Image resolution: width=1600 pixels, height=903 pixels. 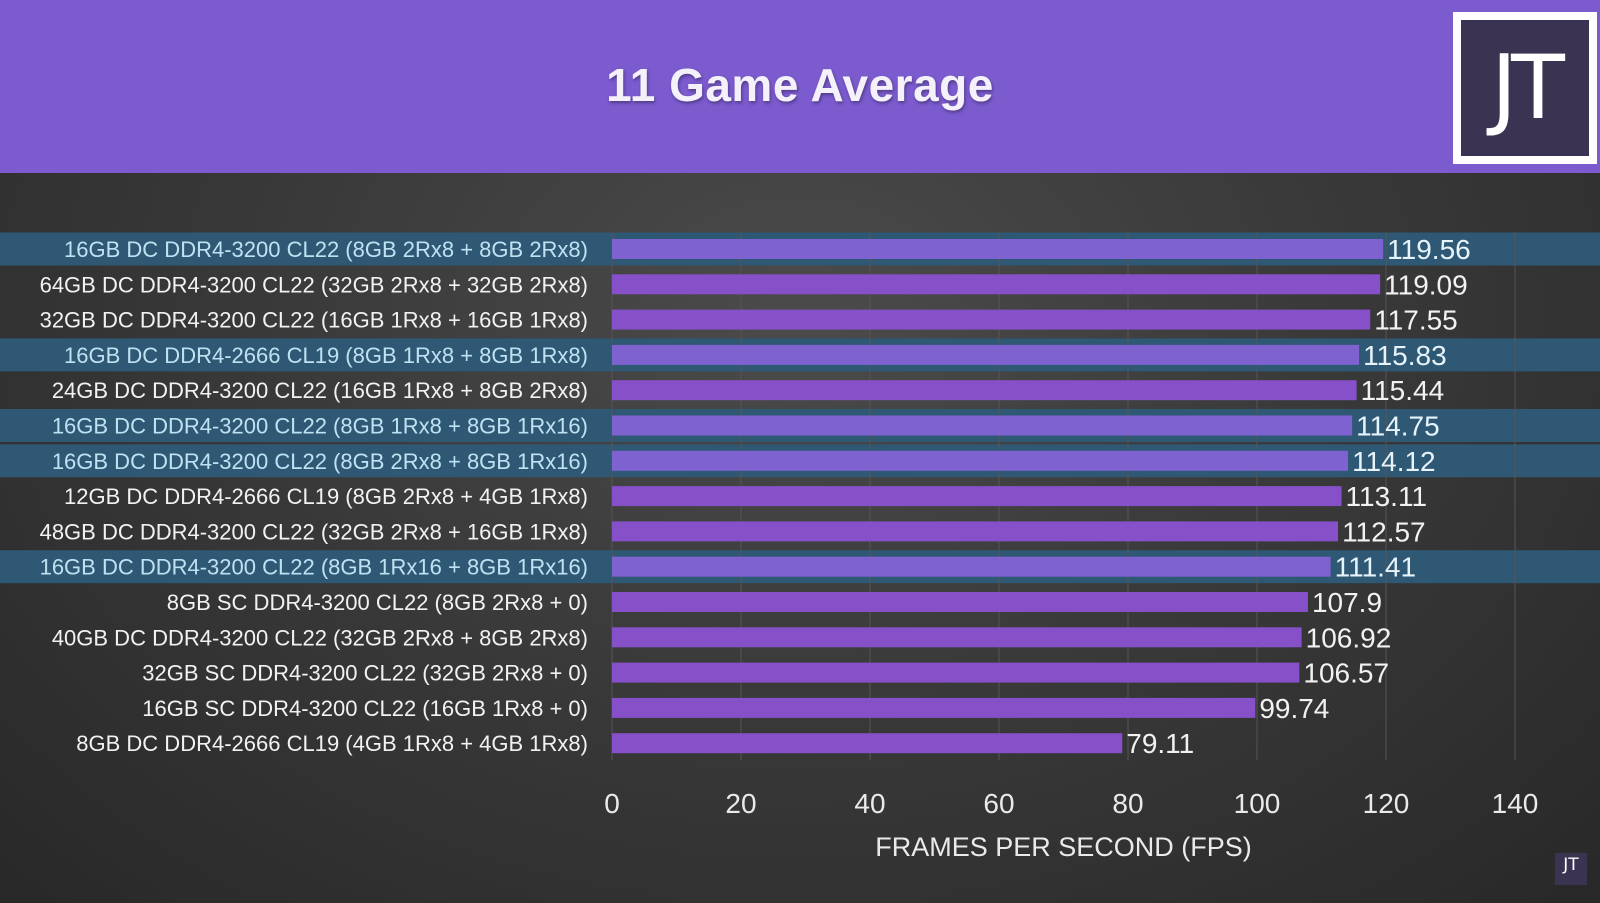 What do you see at coordinates (998, 803) in the screenshot?
I see `x-tick-label: 60` at bounding box center [998, 803].